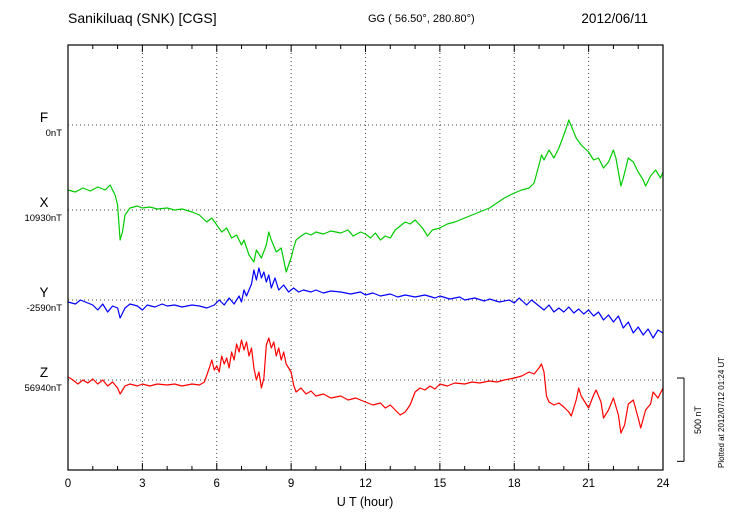 This screenshot has width=730, height=520. I want to click on baseline-value-X: 10930nT, so click(43, 218).